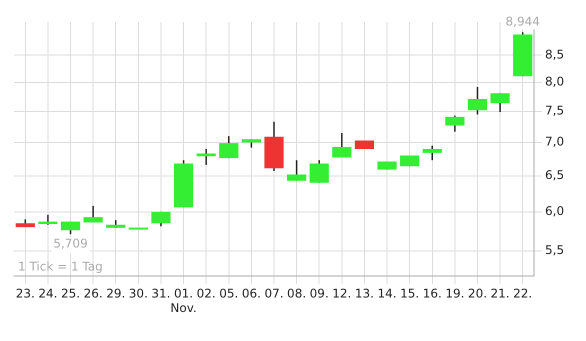 This screenshot has width=586, height=341. Describe the element at coordinates (554, 211) in the screenshot. I see `y-tick-label: 6,0` at that location.